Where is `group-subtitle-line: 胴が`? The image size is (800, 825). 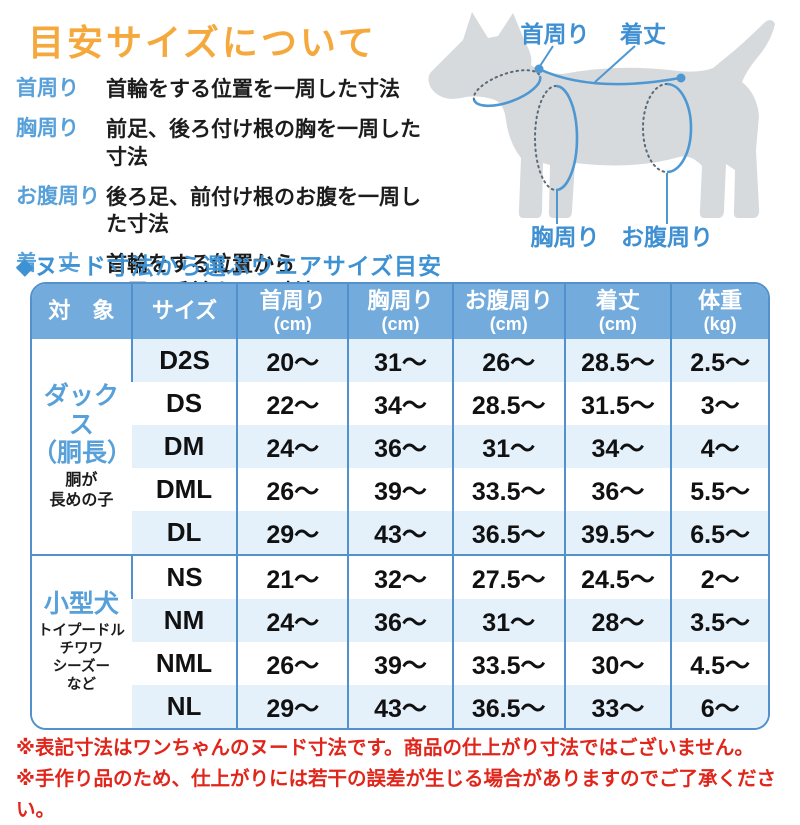
group-subtitle-line: 胴が is located at coordinates (81, 481).